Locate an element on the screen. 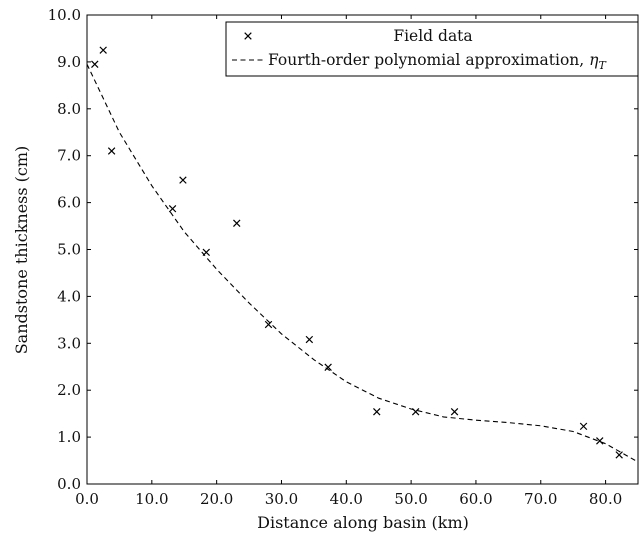 Image resolution: width=641 pixels, height=534 pixels. x-axis-label: Distance along basin (km) is located at coordinates (363, 522).